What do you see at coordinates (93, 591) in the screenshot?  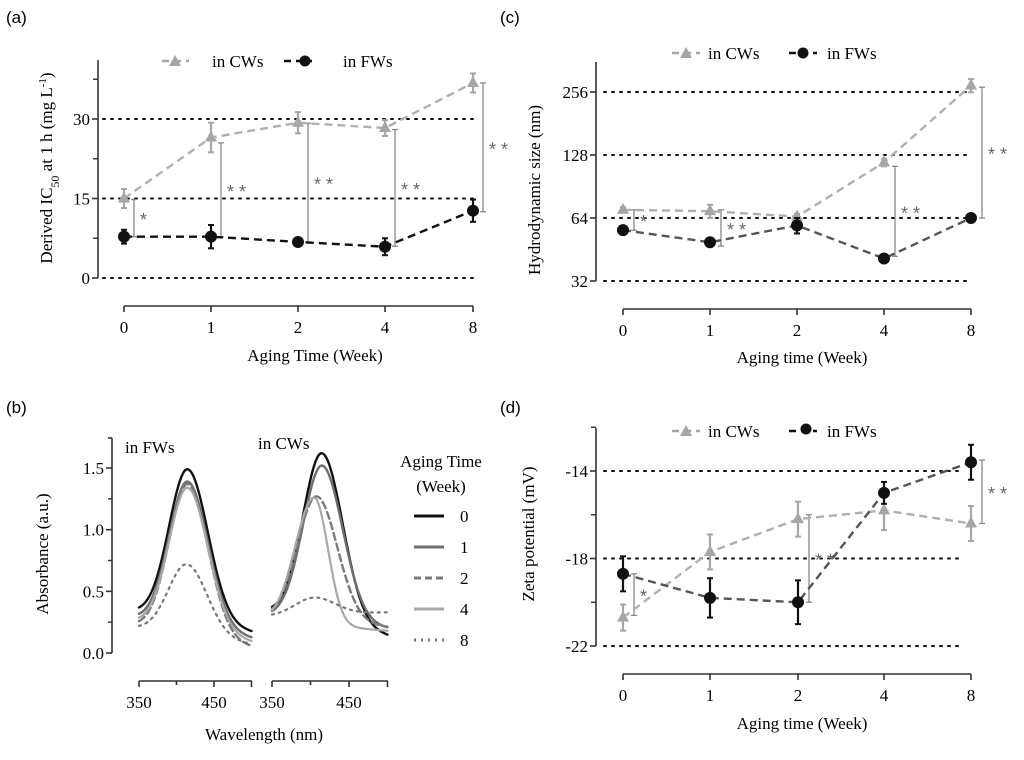 I see `y-tick-label-b: 0.5` at bounding box center [93, 591].